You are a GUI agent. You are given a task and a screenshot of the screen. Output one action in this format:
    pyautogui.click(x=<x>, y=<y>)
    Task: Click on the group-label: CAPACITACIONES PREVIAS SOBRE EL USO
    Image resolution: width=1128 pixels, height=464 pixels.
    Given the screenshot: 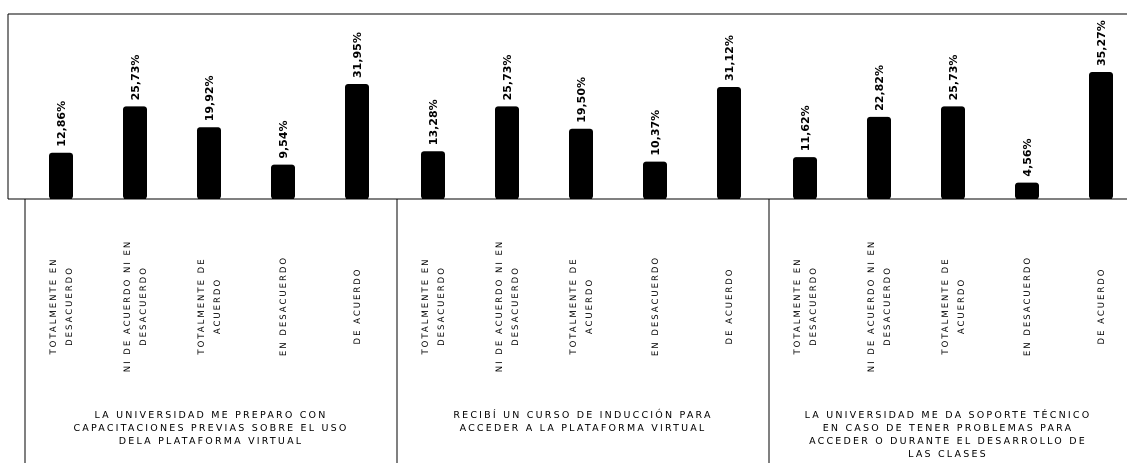 What is the action you would take?
    pyautogui.click(x=210, y=428)
    